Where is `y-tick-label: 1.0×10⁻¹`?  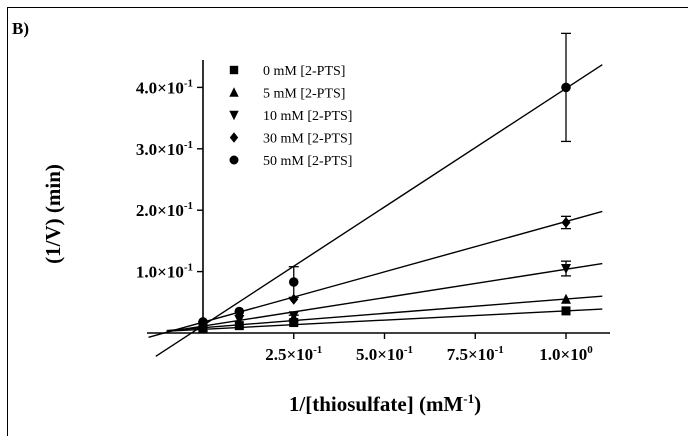
y-tick-label: 1.0×10⁻¹ is located at coordinates (164, 272).